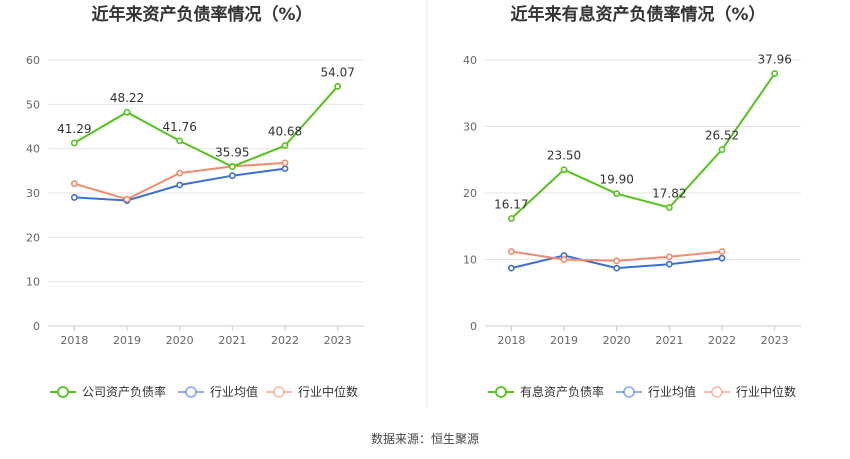  Describe the element at coordinates (616, 180) in the screenshot. I see `data-label: 19.90` at that location.